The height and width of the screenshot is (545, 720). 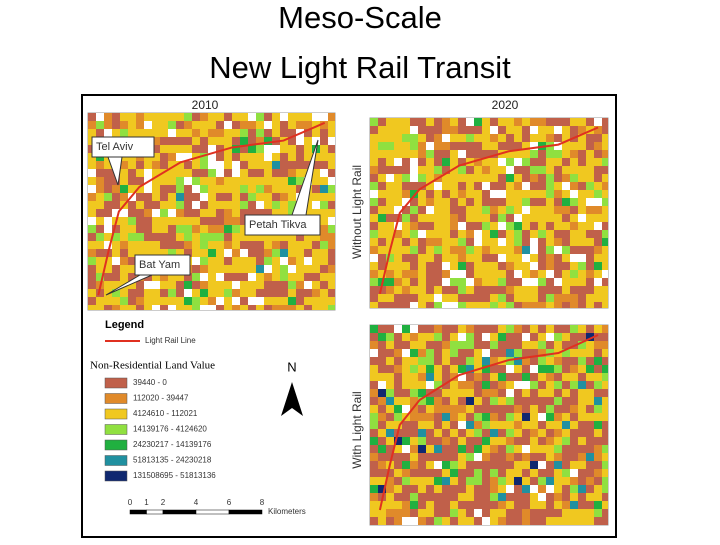 What do you see at coordinates (262, 502) in the screenshot?
I see `scale-tick-label: 8` at bounding box center [262, 502].